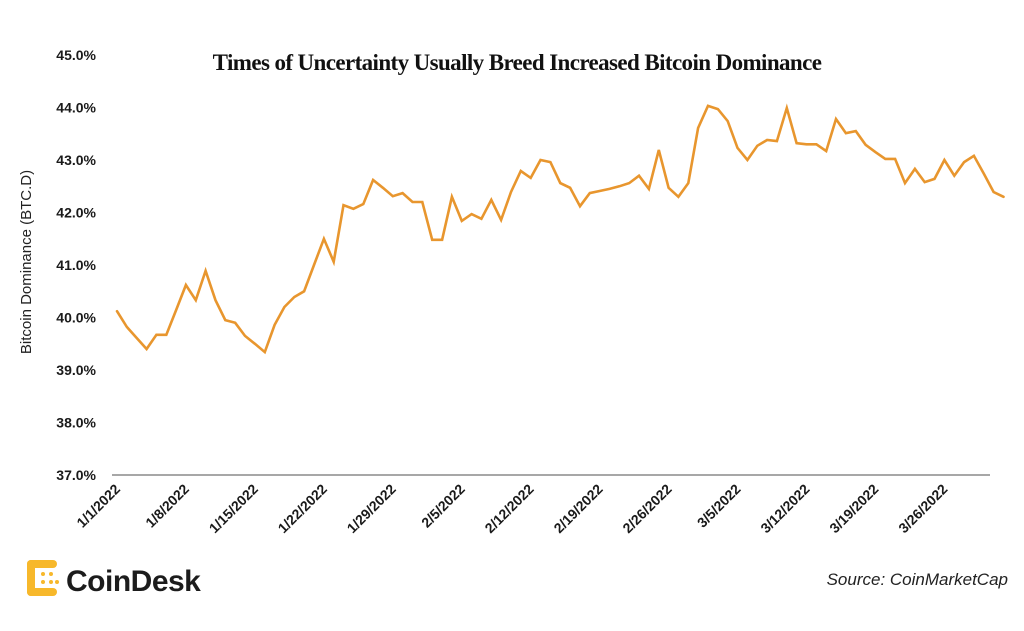 This screenshot has width=1024, height=631. I want to click on source-caption: Source: CoinMarketCap, so click(917, 579).